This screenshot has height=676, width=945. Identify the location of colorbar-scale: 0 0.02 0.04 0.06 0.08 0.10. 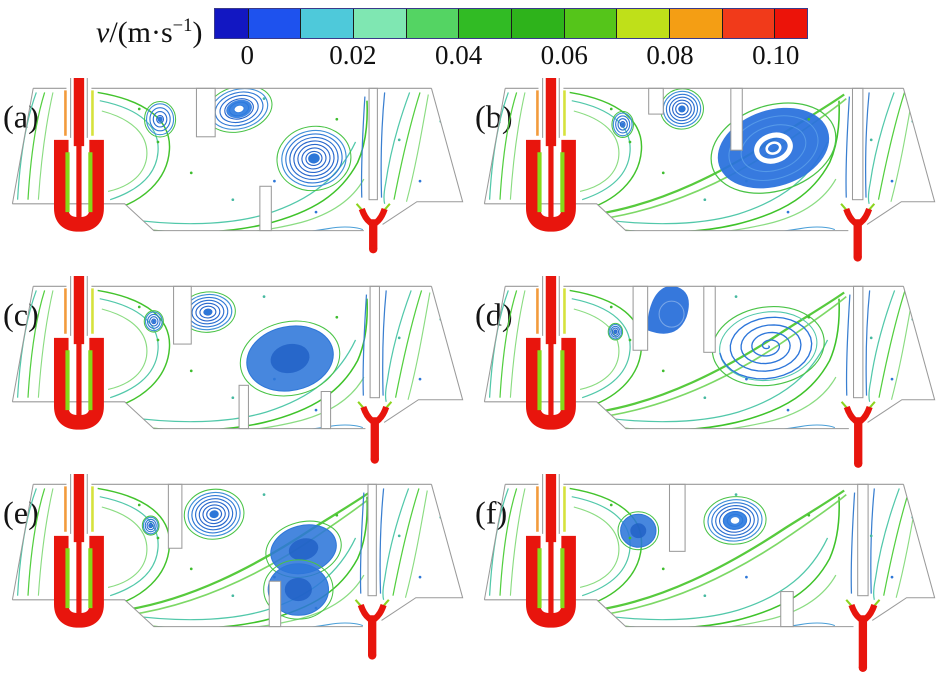
(511, 41).